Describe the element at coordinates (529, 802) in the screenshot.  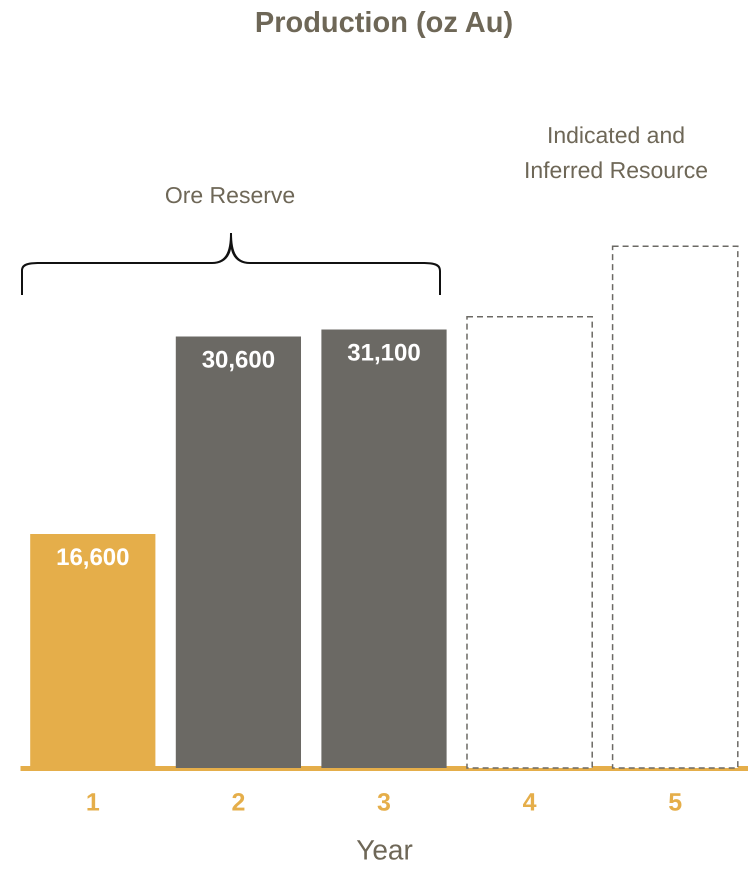
I see `x-tick-label: 4` at that location.